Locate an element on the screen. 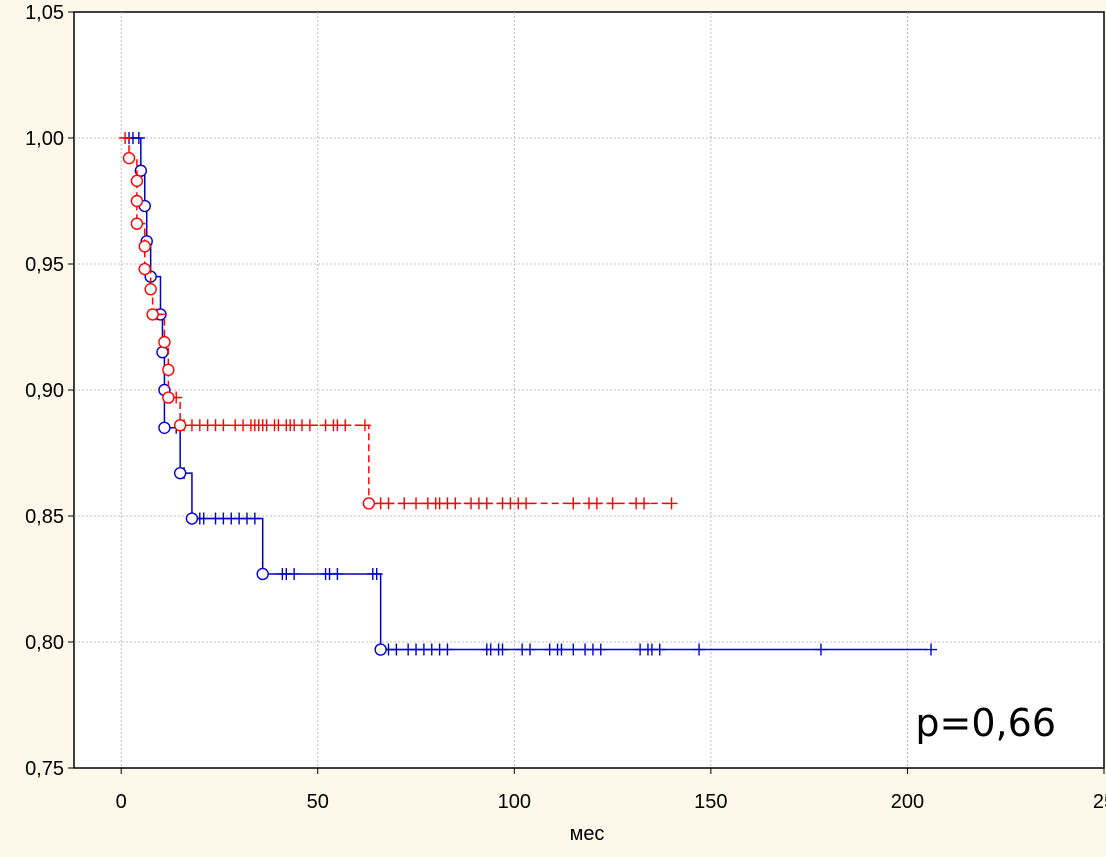 The height and width of the screenshot is (857, 1106). p-value-annotation: p=0,66 is located at coordinates (985, 723).